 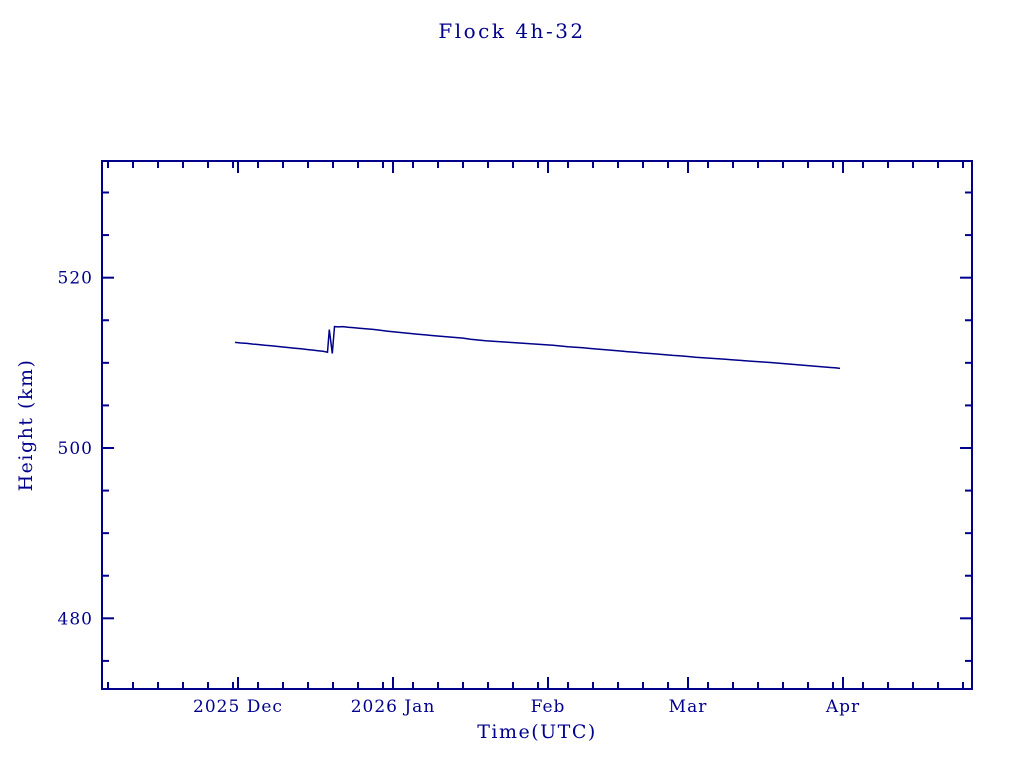 What do you see at coordinates (688, 707) in the screenshot?
I see `x-tick-label: Mar` at bounding box center [688, 707].